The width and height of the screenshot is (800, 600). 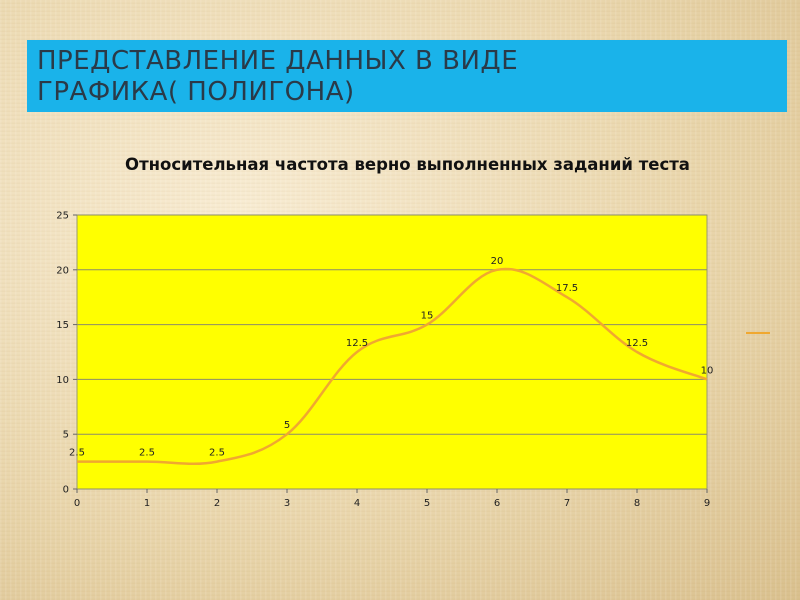 I want to click on y-tick-label: 15, so click(x=62, y=325).